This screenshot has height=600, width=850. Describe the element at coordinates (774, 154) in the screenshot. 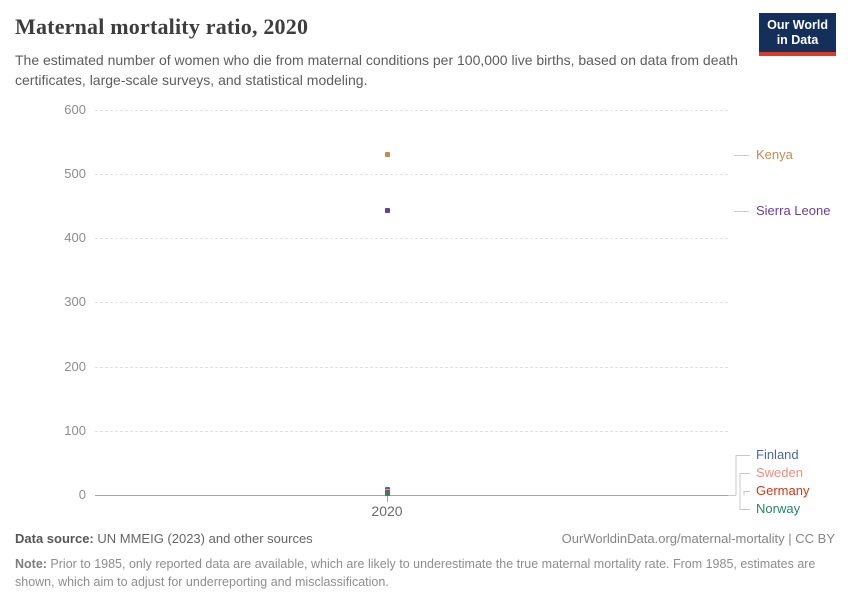

I see `entity-label-kenya: Kenya` at that location.